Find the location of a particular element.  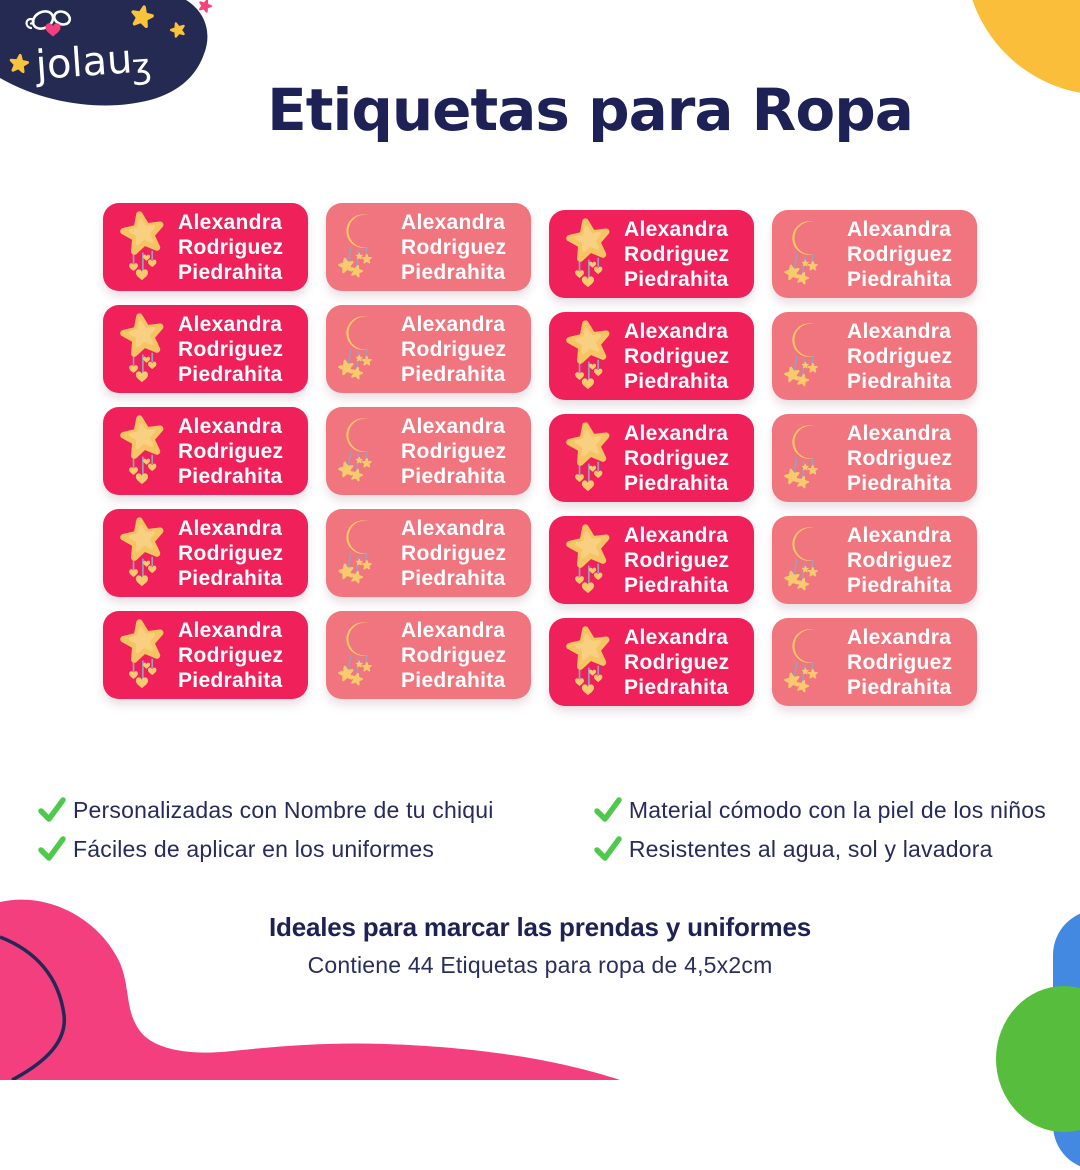

feature-item: Fáciles de aplicar en los uniformes is located at coordinates (265, 849).